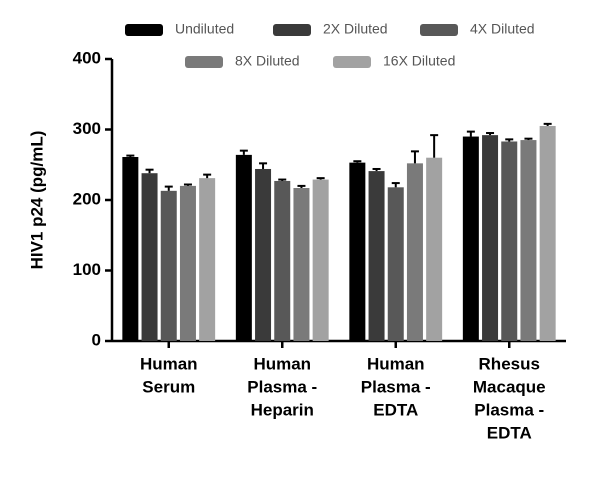 The height and width of the screenshot is (498, 600). I want to click on legend-label: 2X Diluted, so click(355, 29).